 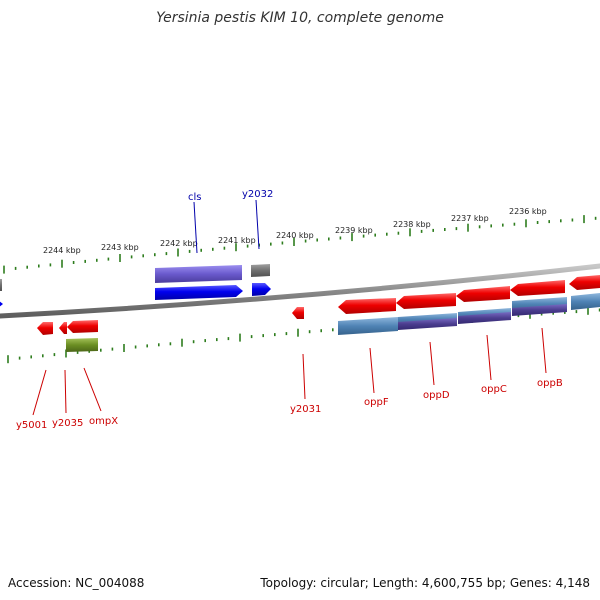 I want to click on protein-feature-cls, so click(x=198, y=274).